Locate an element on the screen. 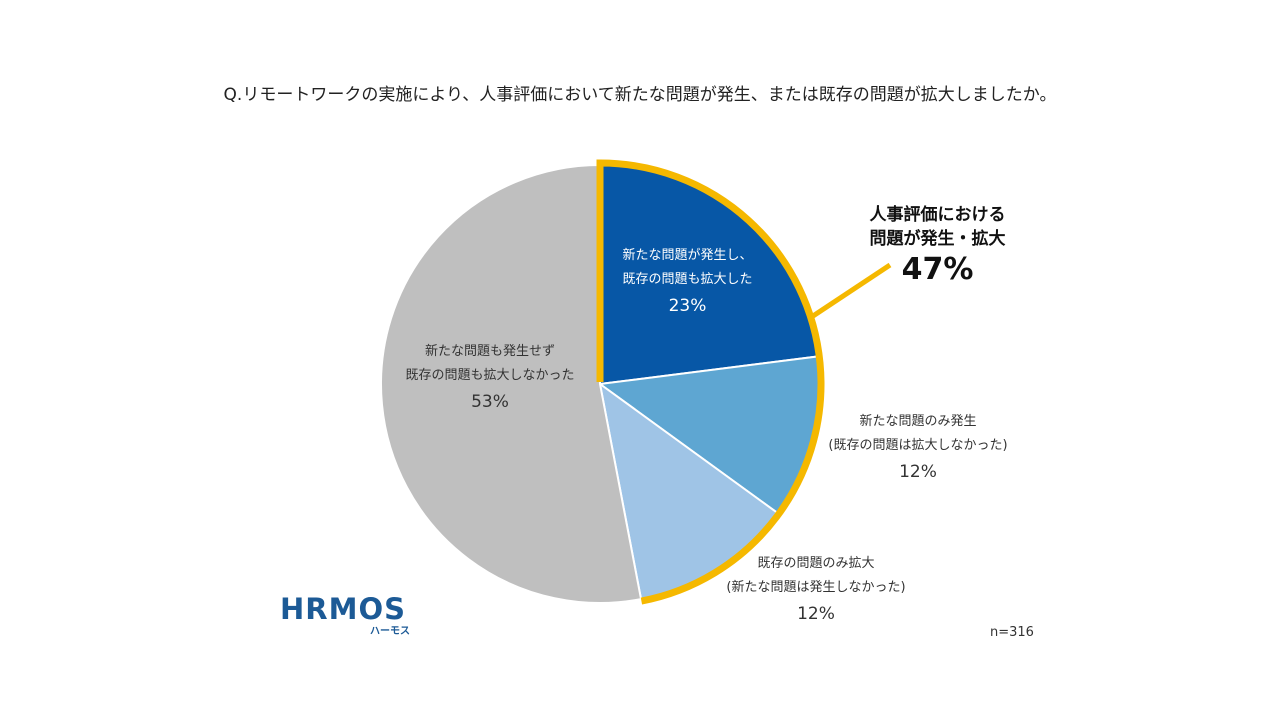  highlight-arc is located at coordinates (710, 382).